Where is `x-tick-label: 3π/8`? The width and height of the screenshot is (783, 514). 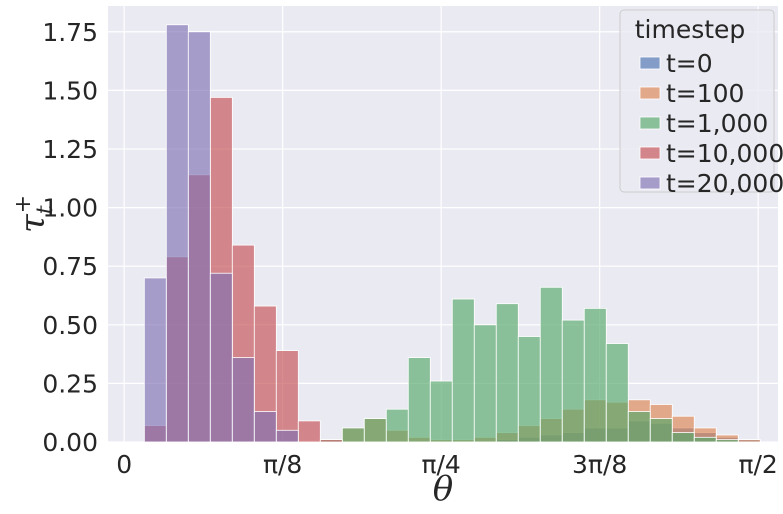
x-tick-label: 3π/8 is located at coordinates (599, 464).